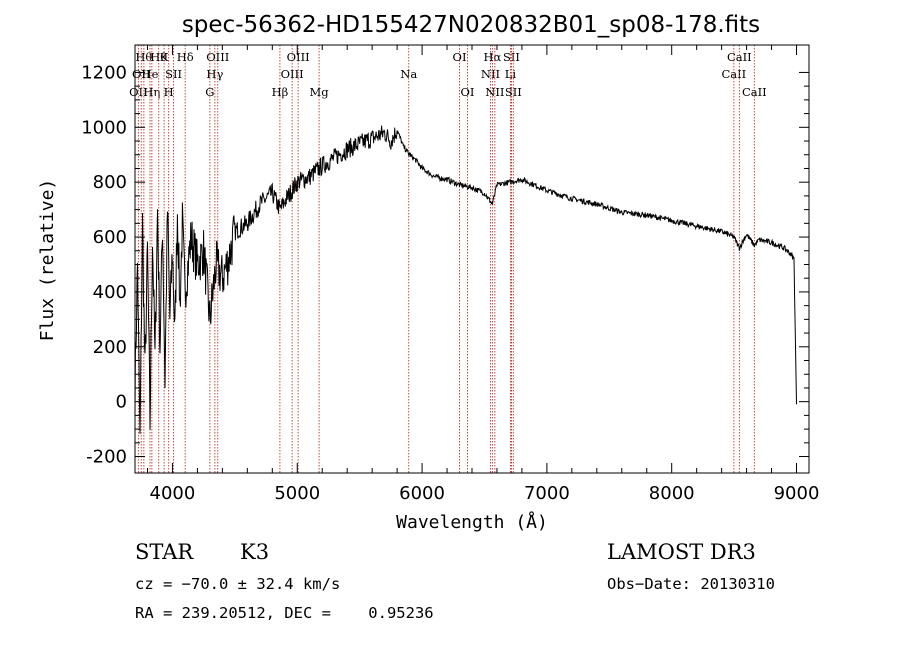  I want to click on object-class: STAR, so click(164, 552).